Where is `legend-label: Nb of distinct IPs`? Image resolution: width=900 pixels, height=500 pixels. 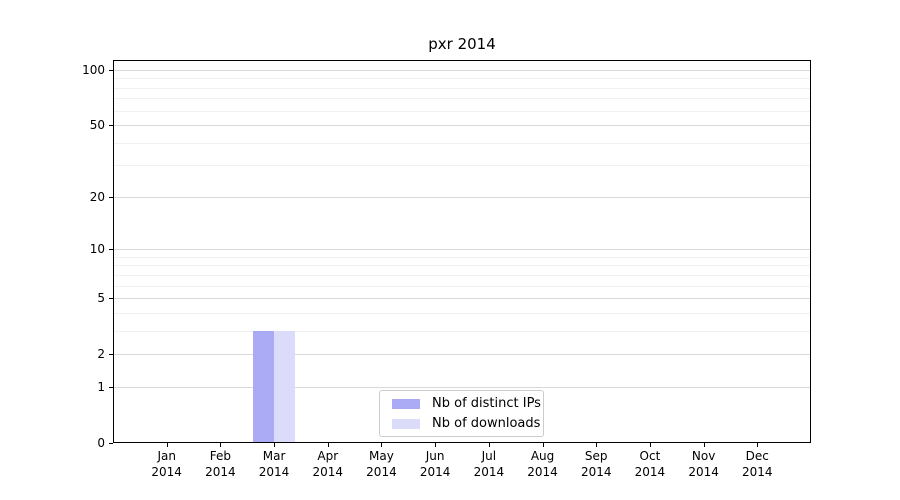 legend-label: Nb of distinct IPs is located at coordinates (486, 403).